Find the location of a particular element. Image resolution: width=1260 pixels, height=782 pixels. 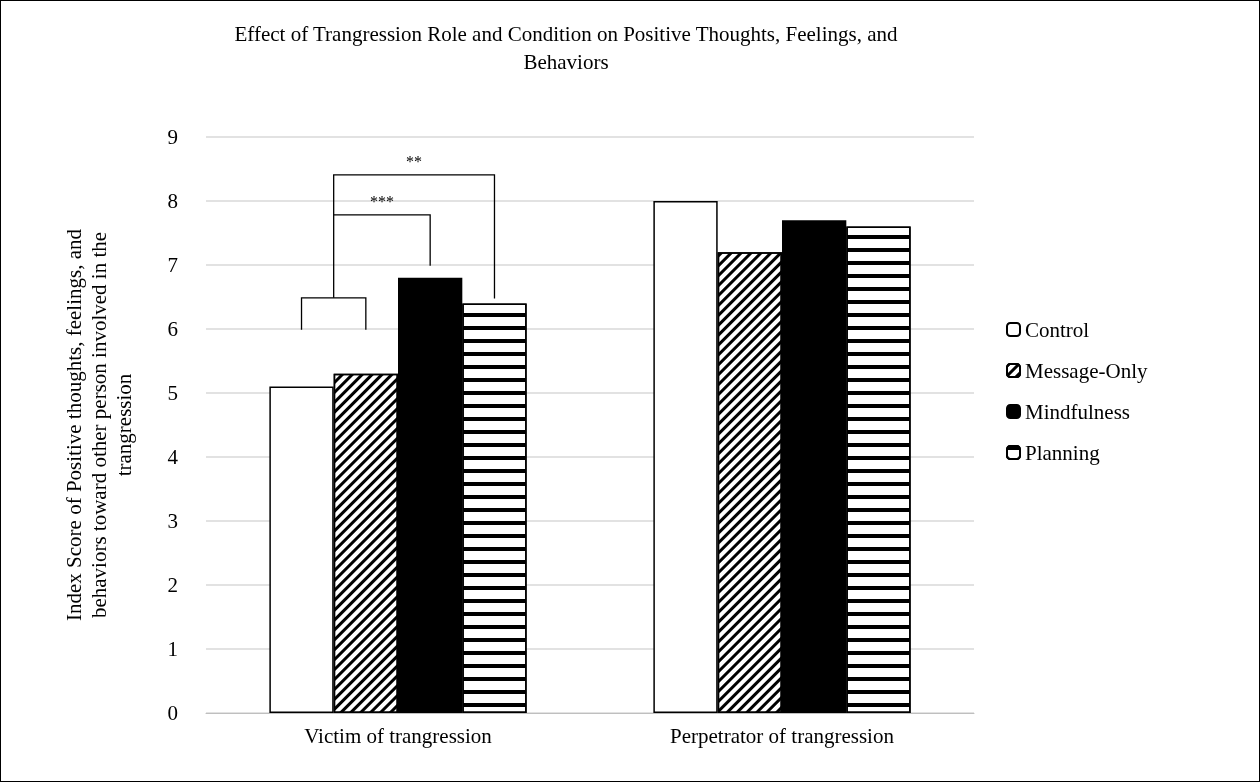

y-tick-label: 1 is located at coordinates (172, 649).